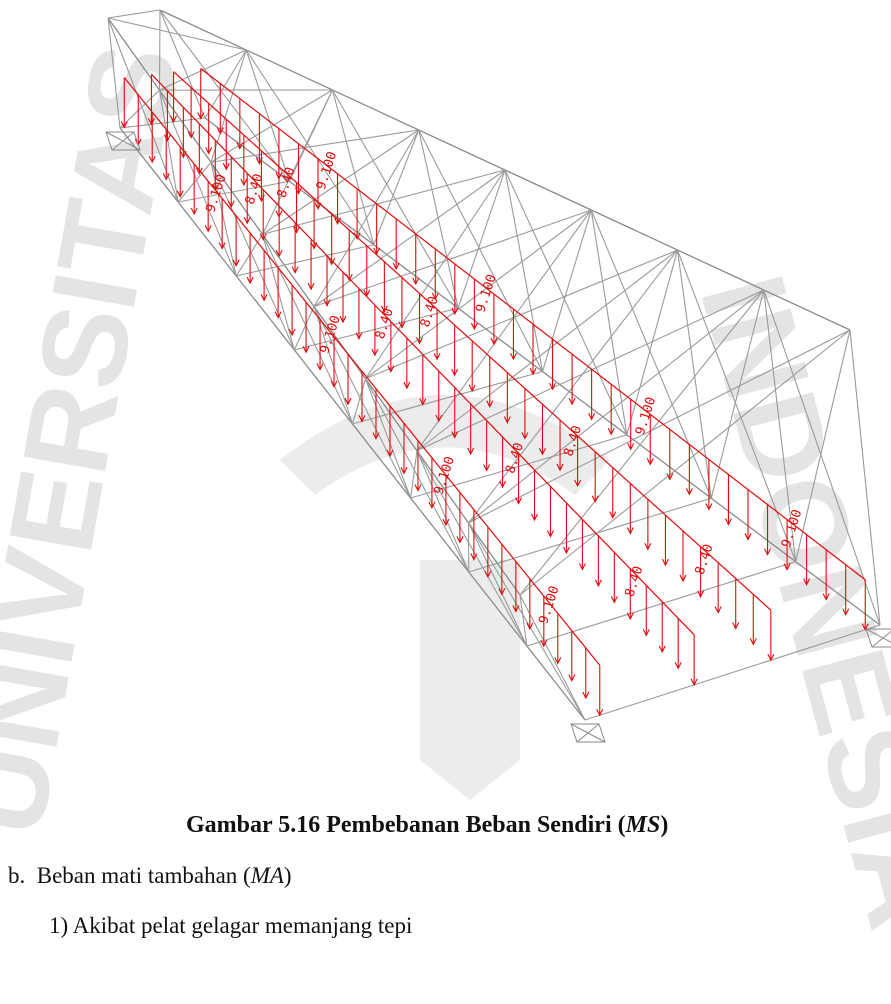 This screenshot has width=891, height=1004. I want to click on caption-text: Pembebanan Beban Sendiri (, so click(476, 825).